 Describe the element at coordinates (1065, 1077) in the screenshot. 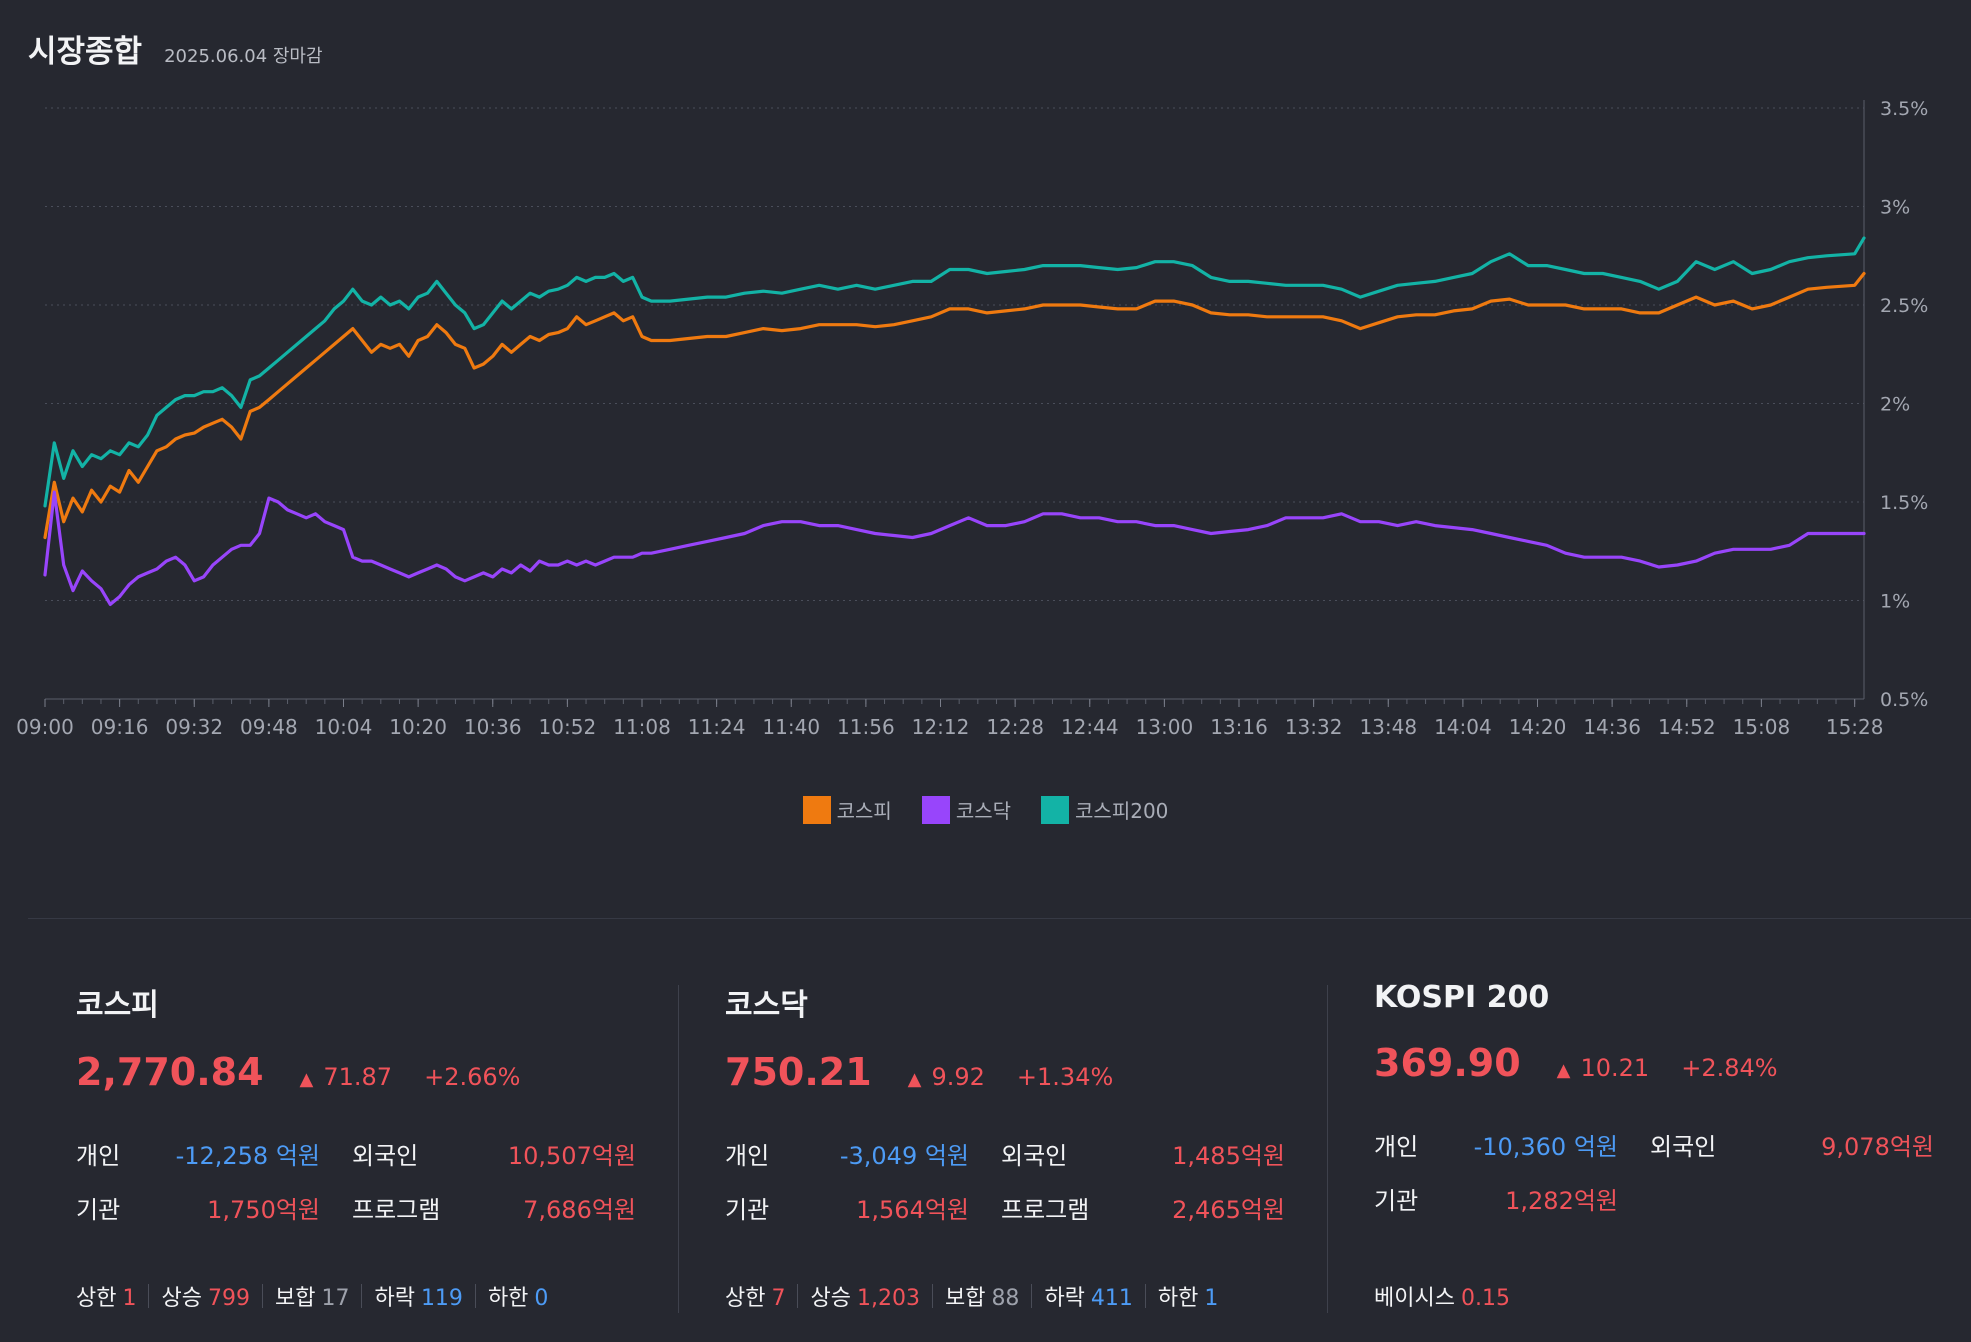

I see `index-change-pct: +1.34%` at that location.